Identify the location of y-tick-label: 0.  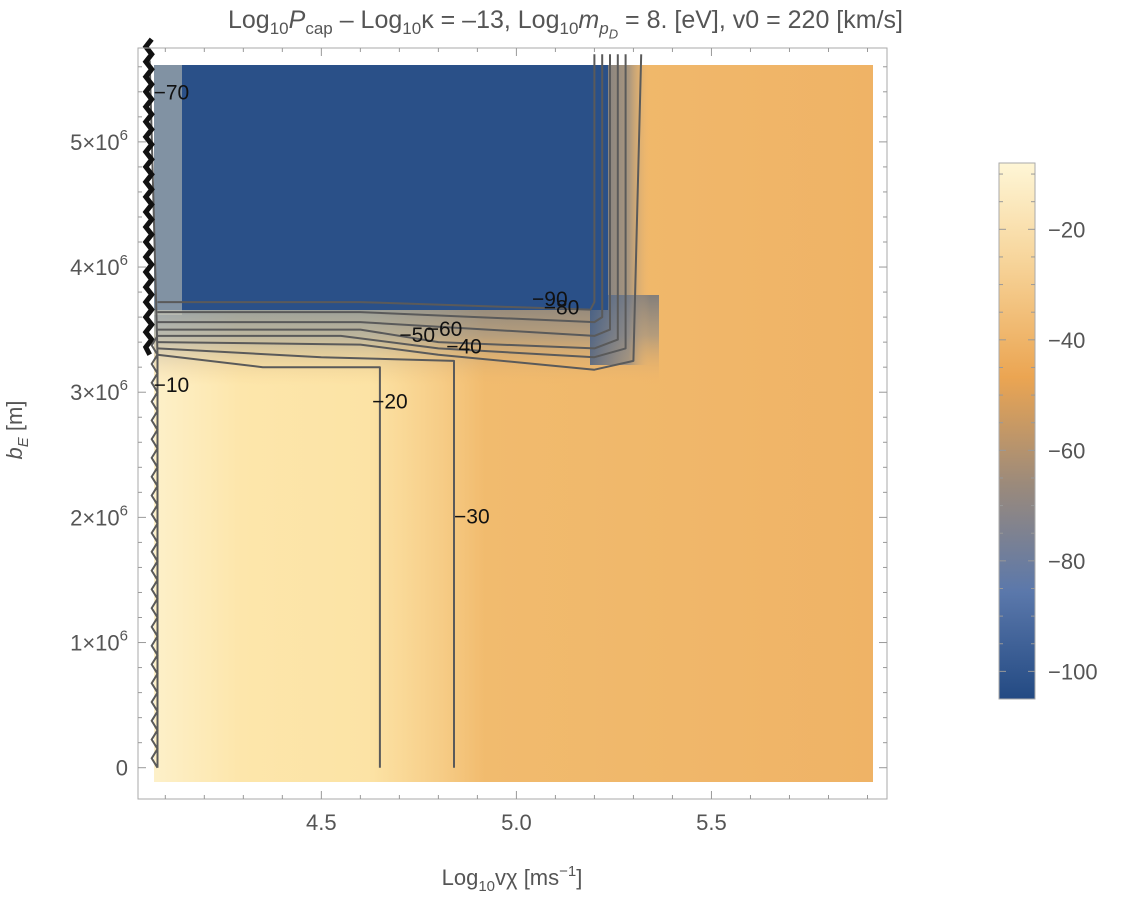
(122, 768).